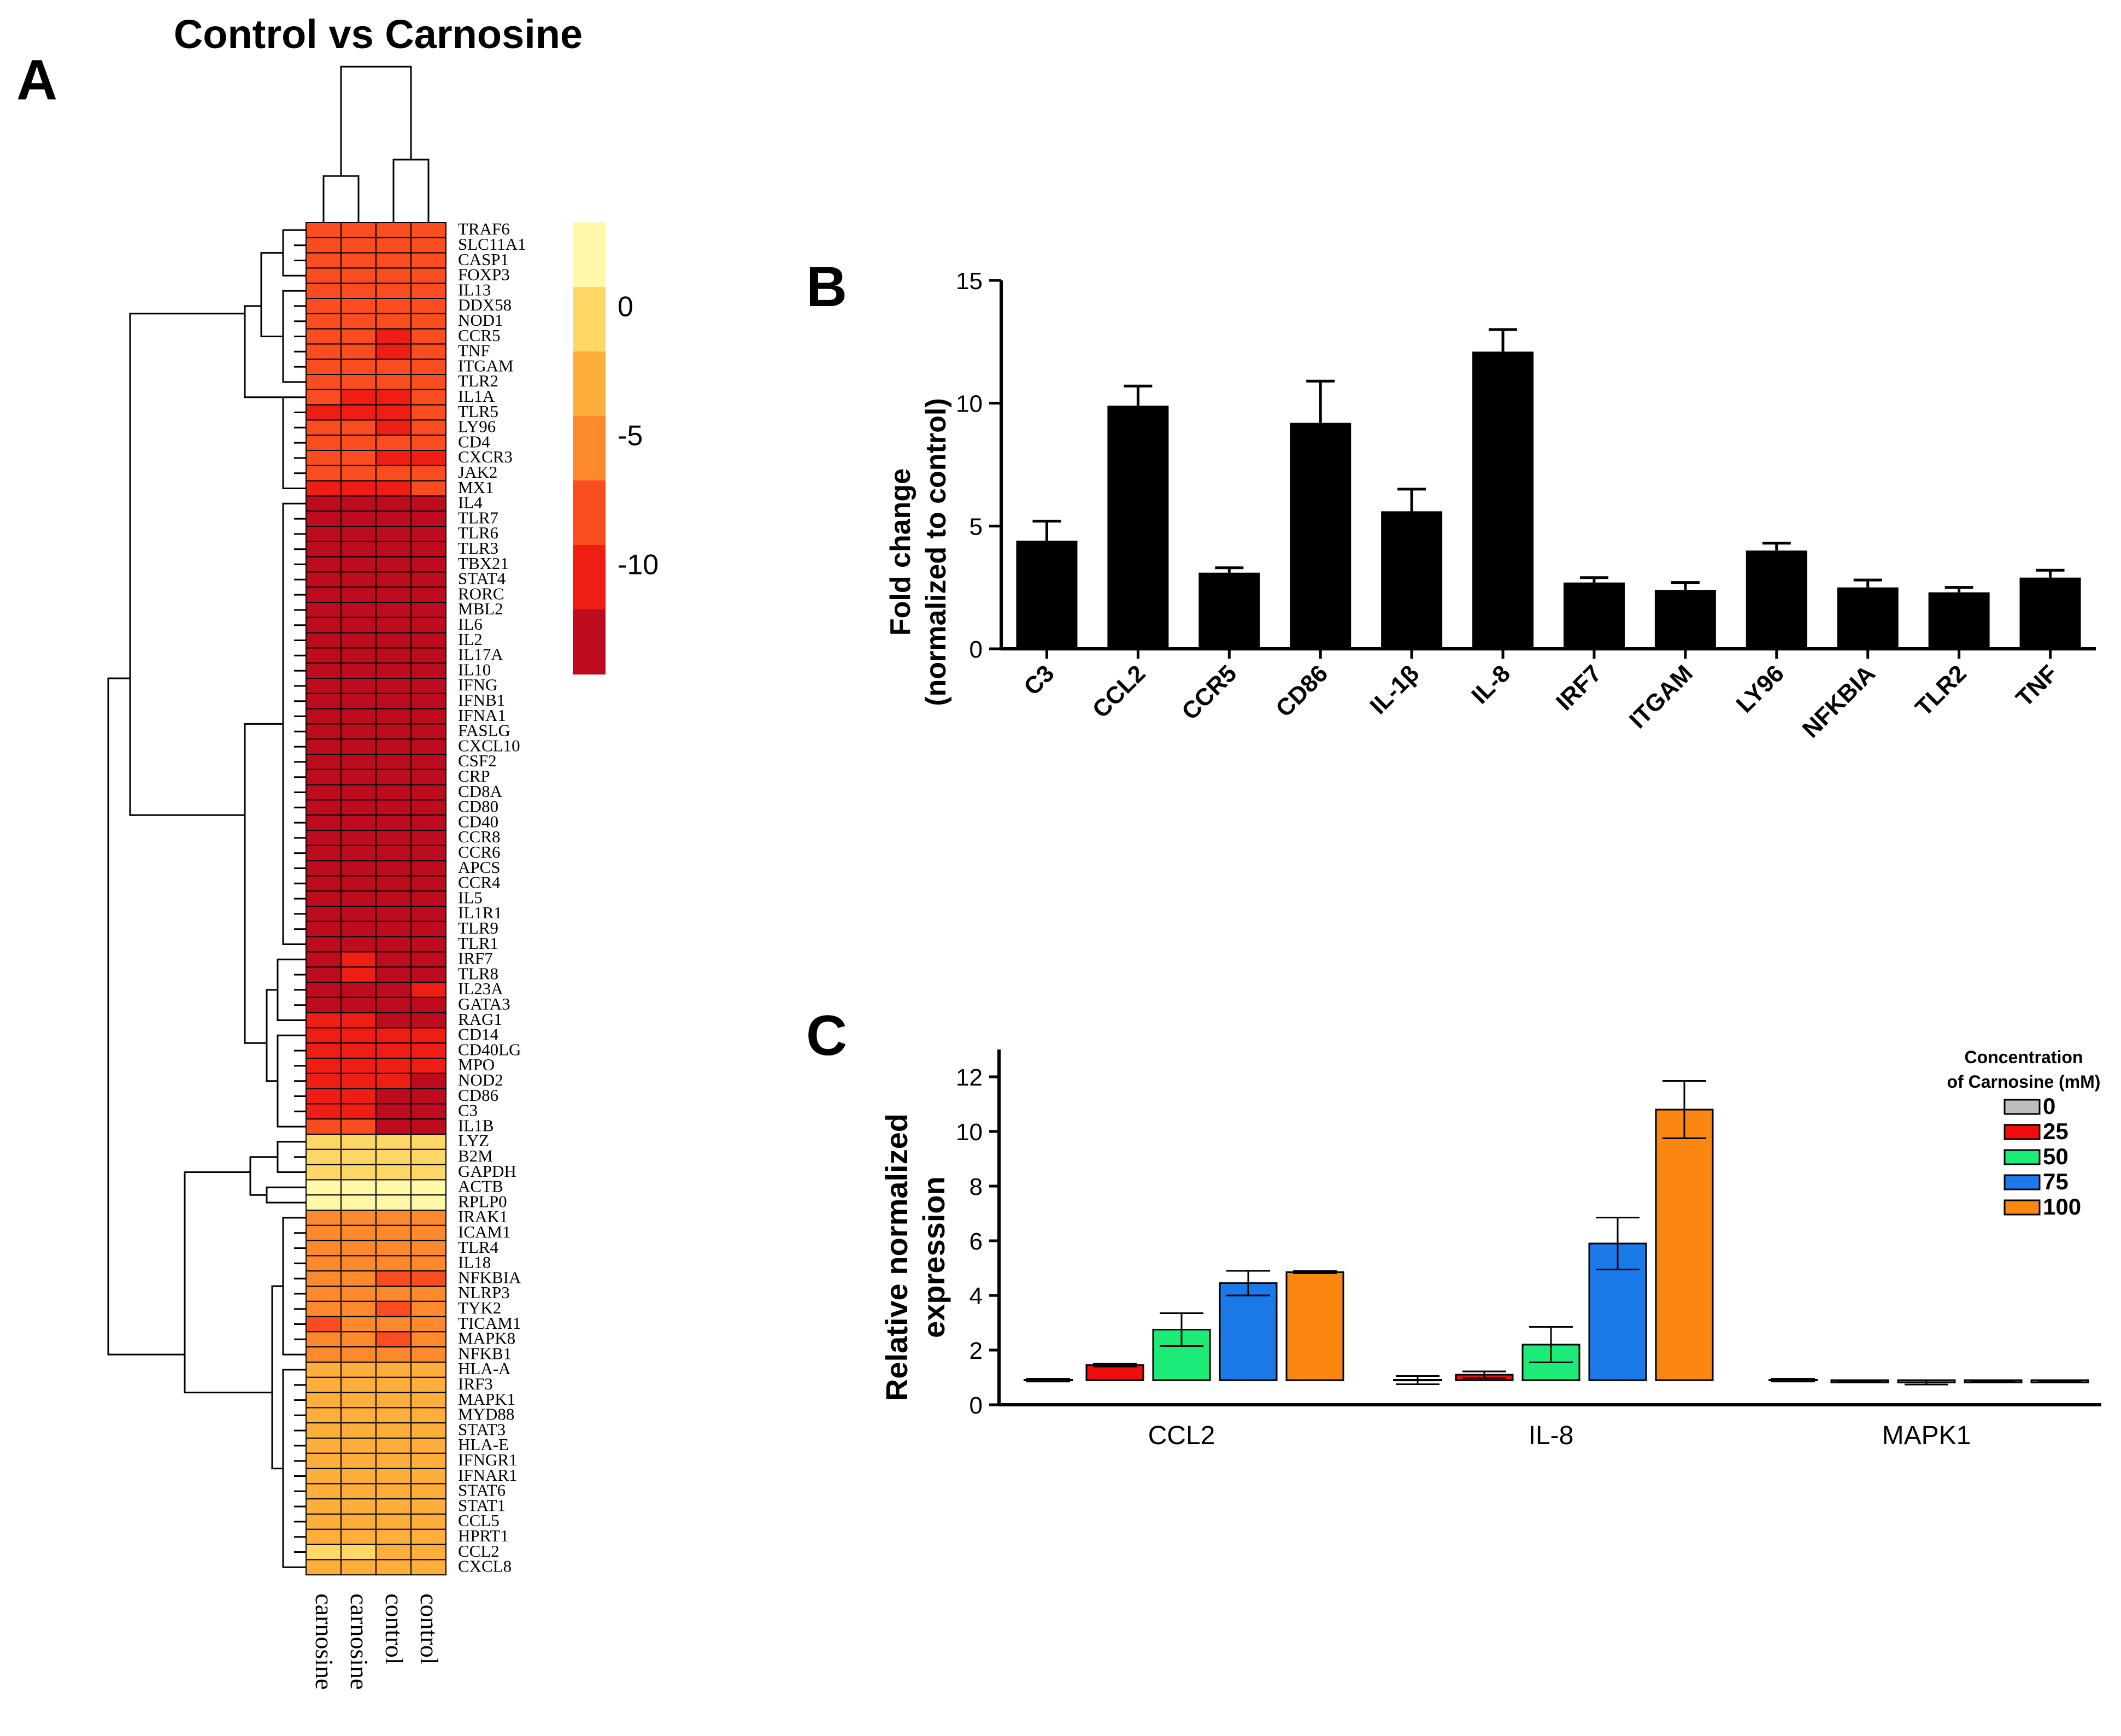  Describe the element at coordinates (1556, 1233) in the screenshot. I see `panel-c-bars` at that location.